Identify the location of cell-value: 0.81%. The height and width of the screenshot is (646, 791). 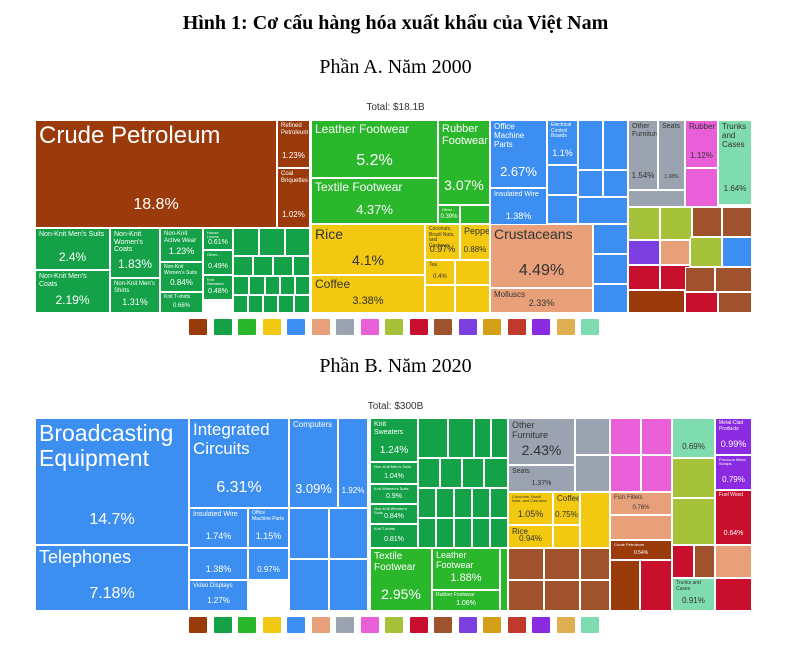
(394, 540).